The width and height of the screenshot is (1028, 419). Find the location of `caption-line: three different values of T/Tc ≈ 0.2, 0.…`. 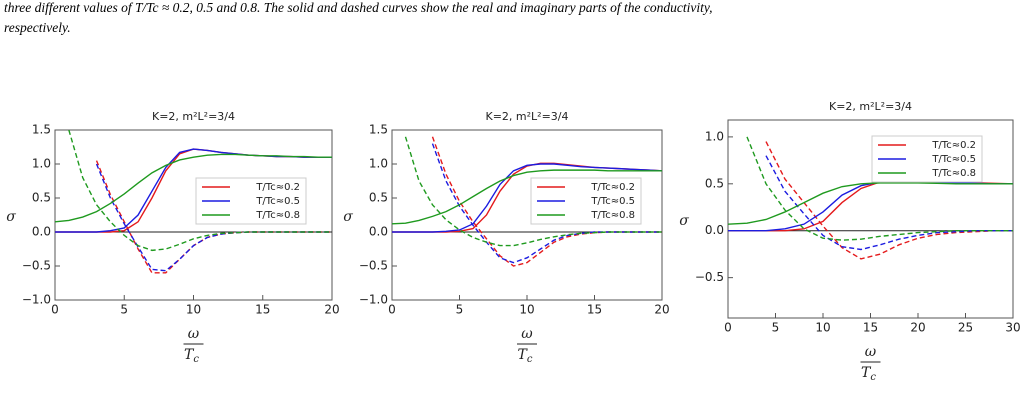

caption-line: three different values of T/Tc ≈ 0.2, 0.… is located at coordinates (358, 7).